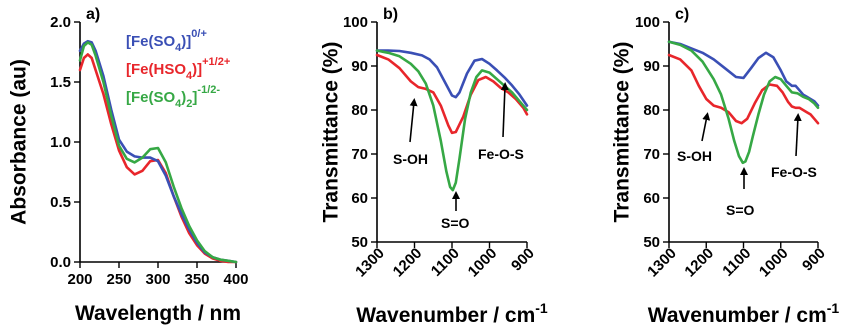 The image size is (860, 331). I want to click on legend-entry: [Fe(HSO4)]+1/2+, so click(178, 69).